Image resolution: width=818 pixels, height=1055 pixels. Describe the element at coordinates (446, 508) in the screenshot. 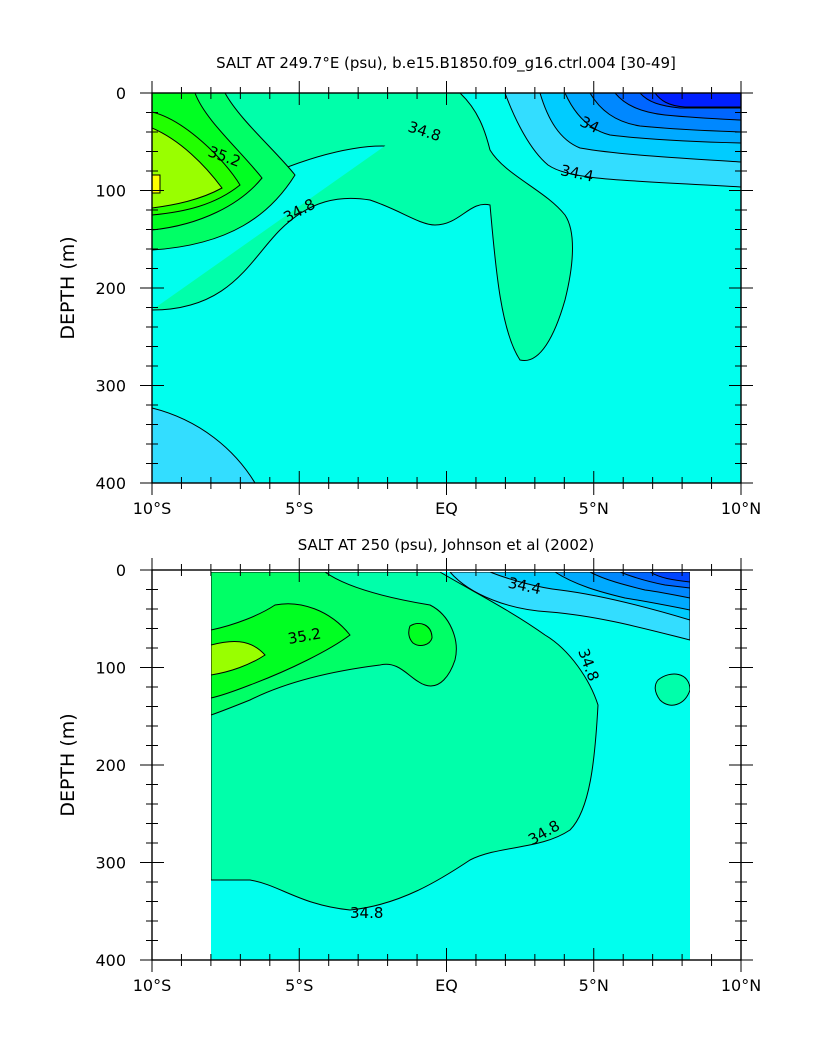

I see `p1-xtick-label: EQ` at that location.